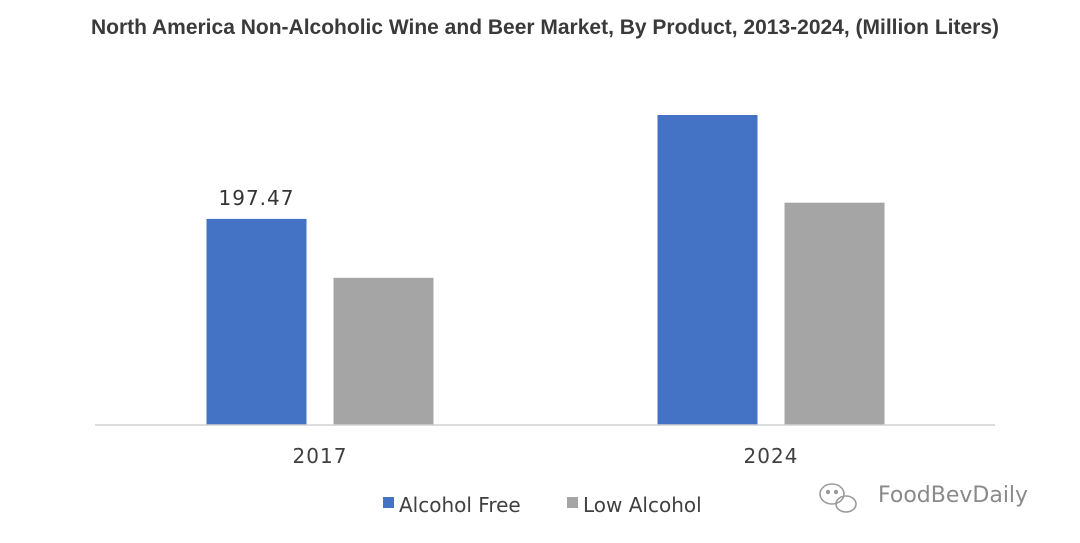  Describe the element at coordinates (572, 502) in the screenshot. I see `legend-swatch-low-alcohol` at that location.